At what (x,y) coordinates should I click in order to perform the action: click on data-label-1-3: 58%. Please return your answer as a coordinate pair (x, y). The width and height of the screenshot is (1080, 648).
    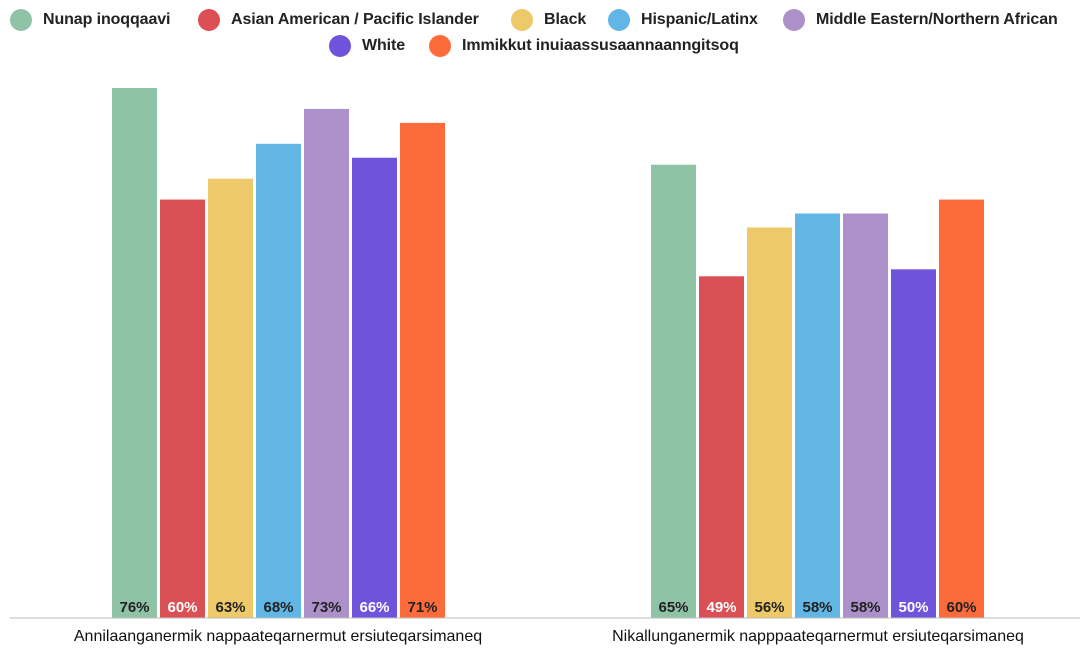
    Looking at the image, I should click on (817, 607).